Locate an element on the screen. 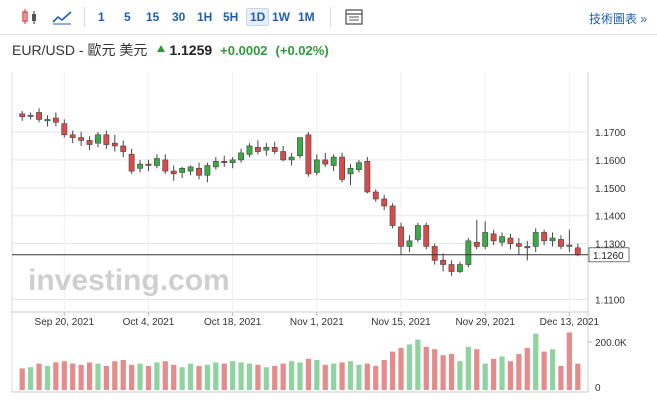  timeframe-5min: 5 is located at coordinates (127, 17).